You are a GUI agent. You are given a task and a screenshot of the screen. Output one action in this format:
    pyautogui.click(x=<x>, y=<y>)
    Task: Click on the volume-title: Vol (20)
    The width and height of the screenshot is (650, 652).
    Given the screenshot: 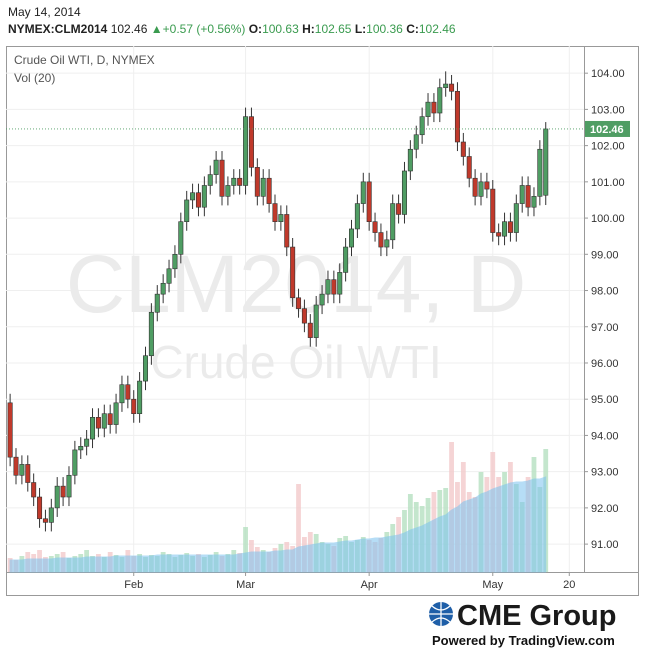 What is the action you would take?
    pyautogui.click(x=34, y=78)
    